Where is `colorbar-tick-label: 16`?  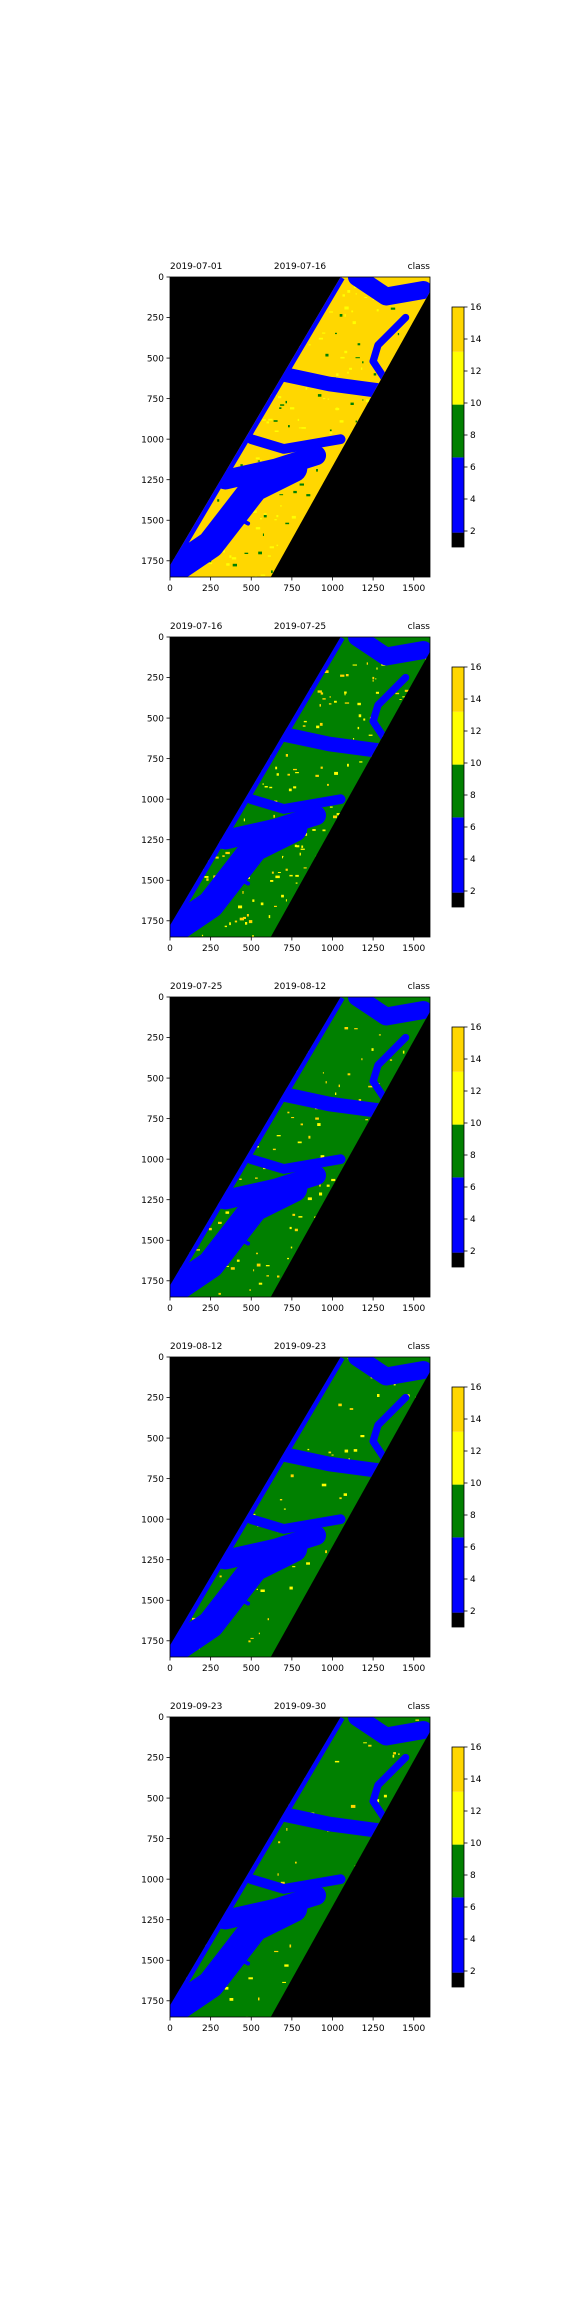
colorbar-tick-label: 16 is located at coordinates (476, 1388).